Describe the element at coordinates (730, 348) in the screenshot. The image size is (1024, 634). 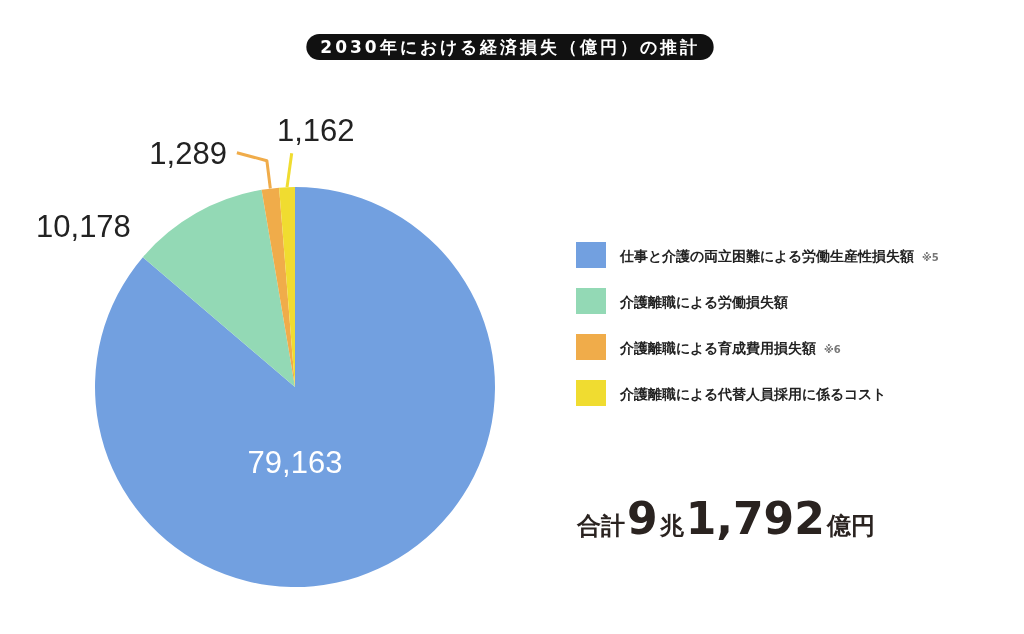
I see `legend-label: 介護離職による育成費用損失額 ※6` at that location.